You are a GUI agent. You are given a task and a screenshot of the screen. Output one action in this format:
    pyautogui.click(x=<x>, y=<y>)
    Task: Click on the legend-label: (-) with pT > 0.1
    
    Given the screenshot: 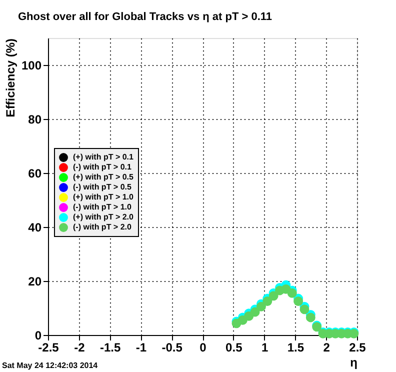 What is the action you would take?
    pyautogui.click(x=102, y=167)
    